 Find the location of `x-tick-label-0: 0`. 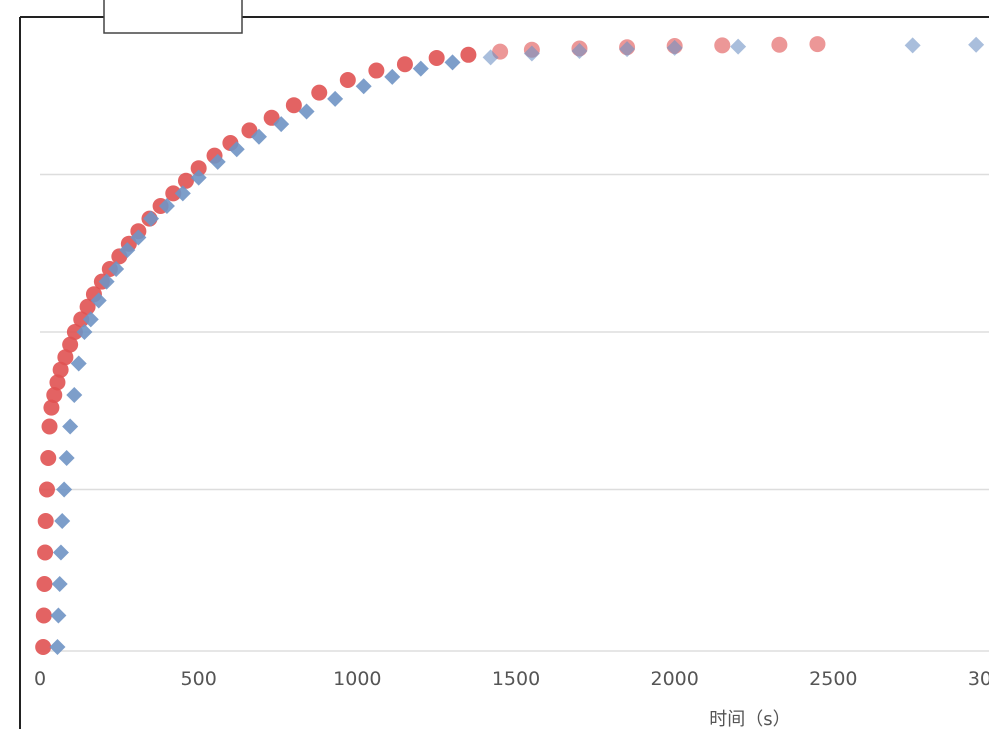

x-tick-label-0: 0 is located at coordinates (40, 679).